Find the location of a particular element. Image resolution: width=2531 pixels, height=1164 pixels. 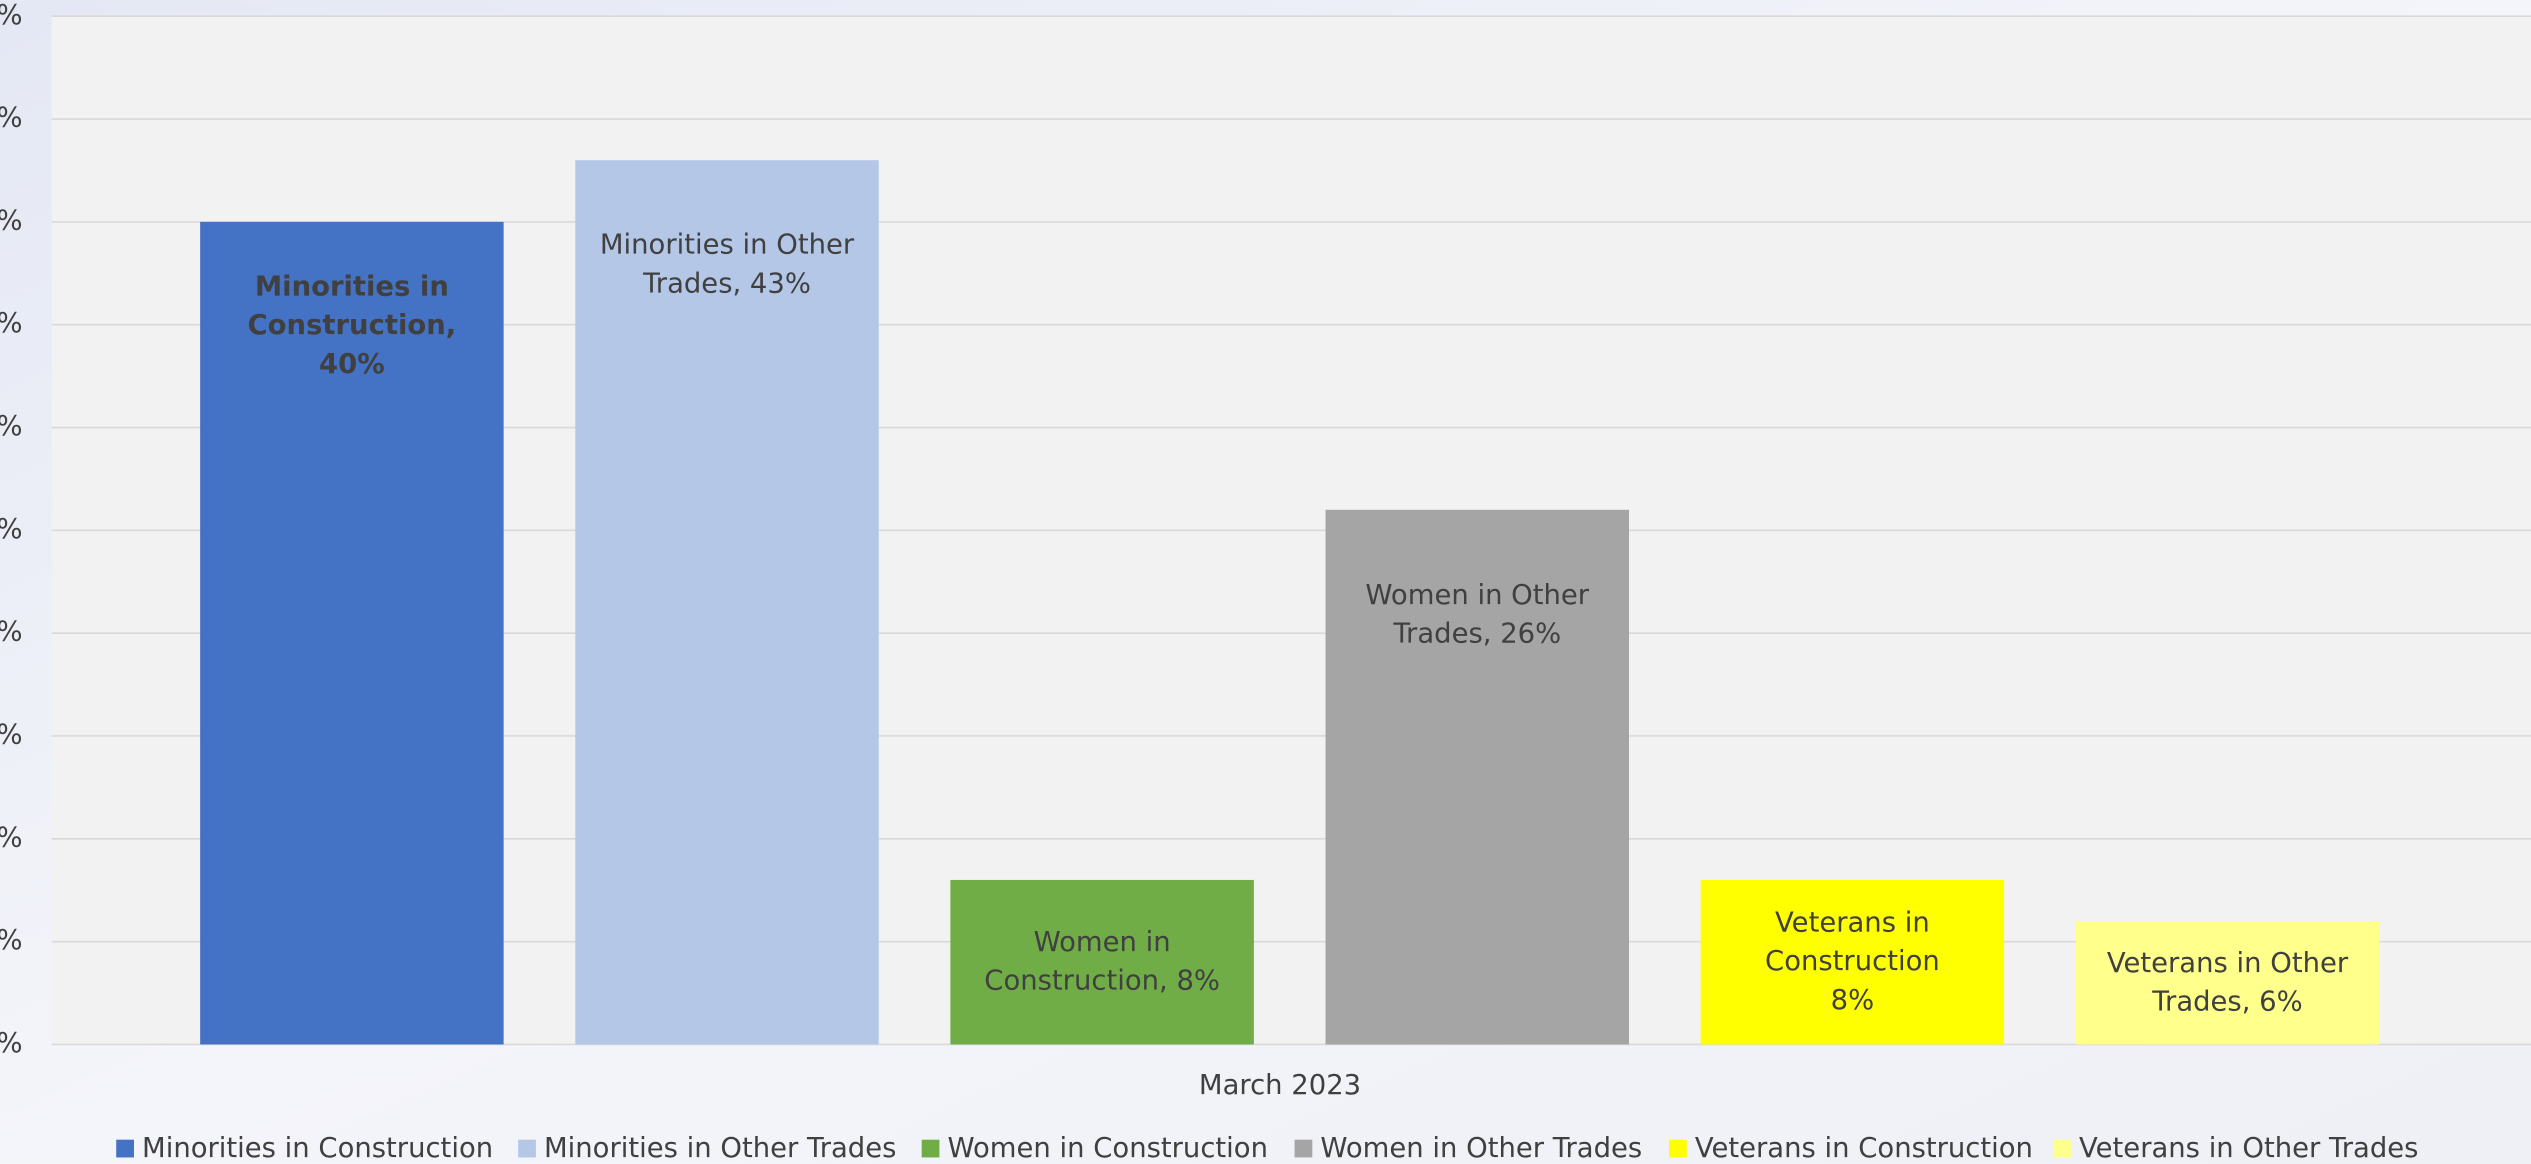

data-label-box: Women in Construction, 8% is located at coordinates (1102, 962).